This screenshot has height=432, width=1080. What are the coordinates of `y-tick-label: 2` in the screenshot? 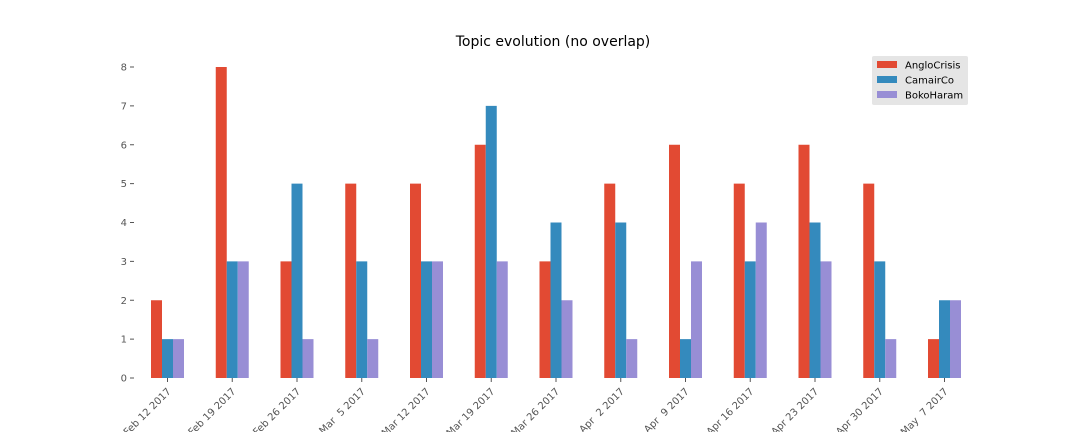 It's located at (124, 301).